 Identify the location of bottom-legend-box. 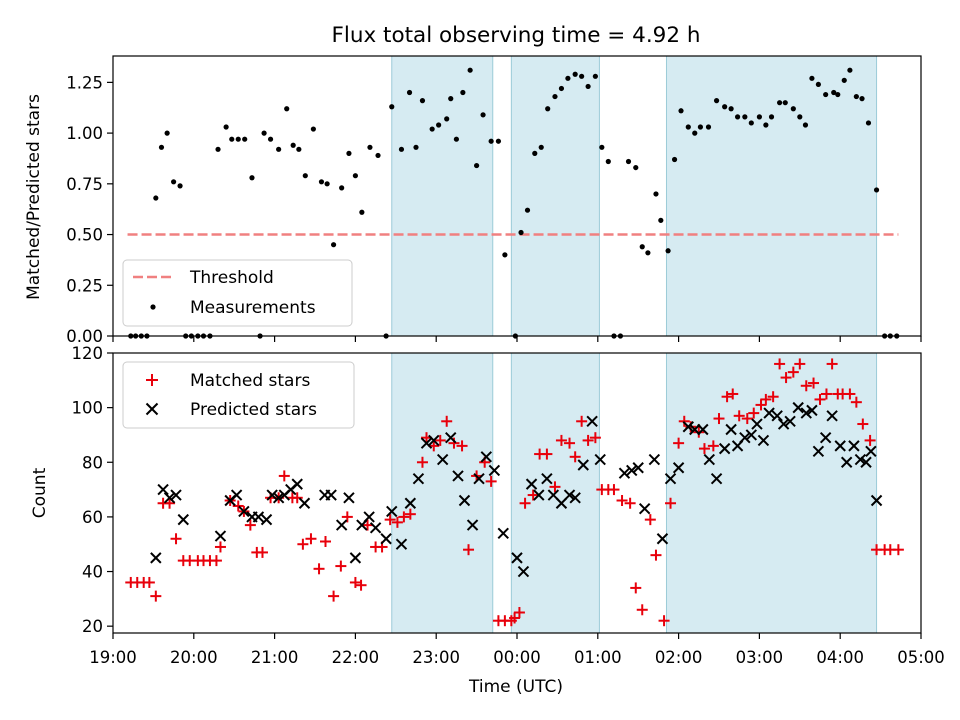
(238, 395).